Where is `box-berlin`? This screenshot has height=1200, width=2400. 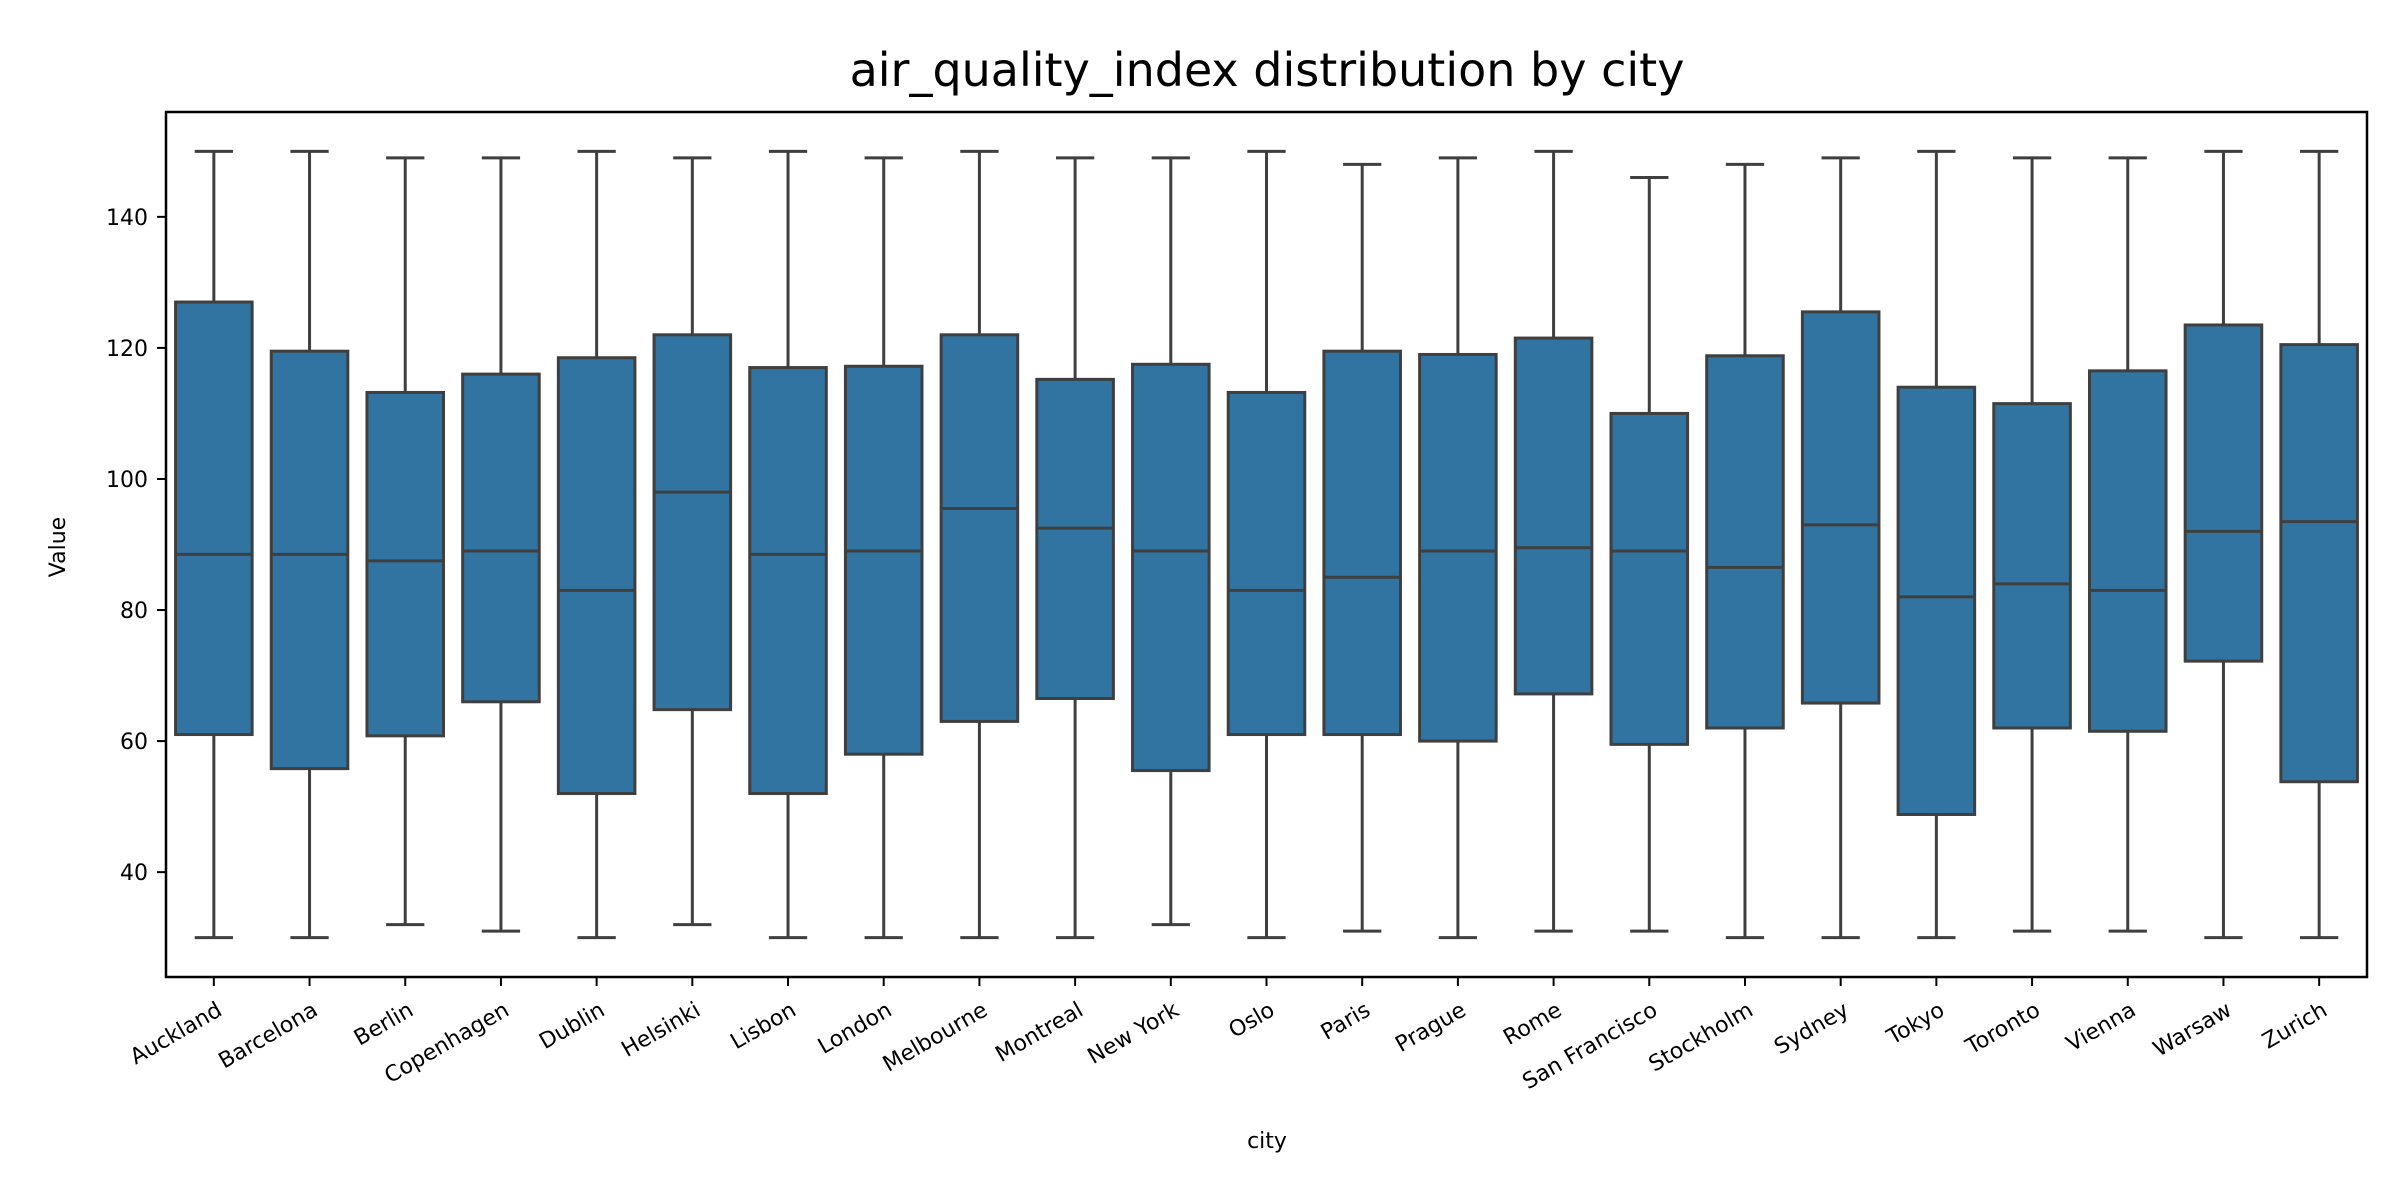 box-berlin is located at coordinates (405, 541).